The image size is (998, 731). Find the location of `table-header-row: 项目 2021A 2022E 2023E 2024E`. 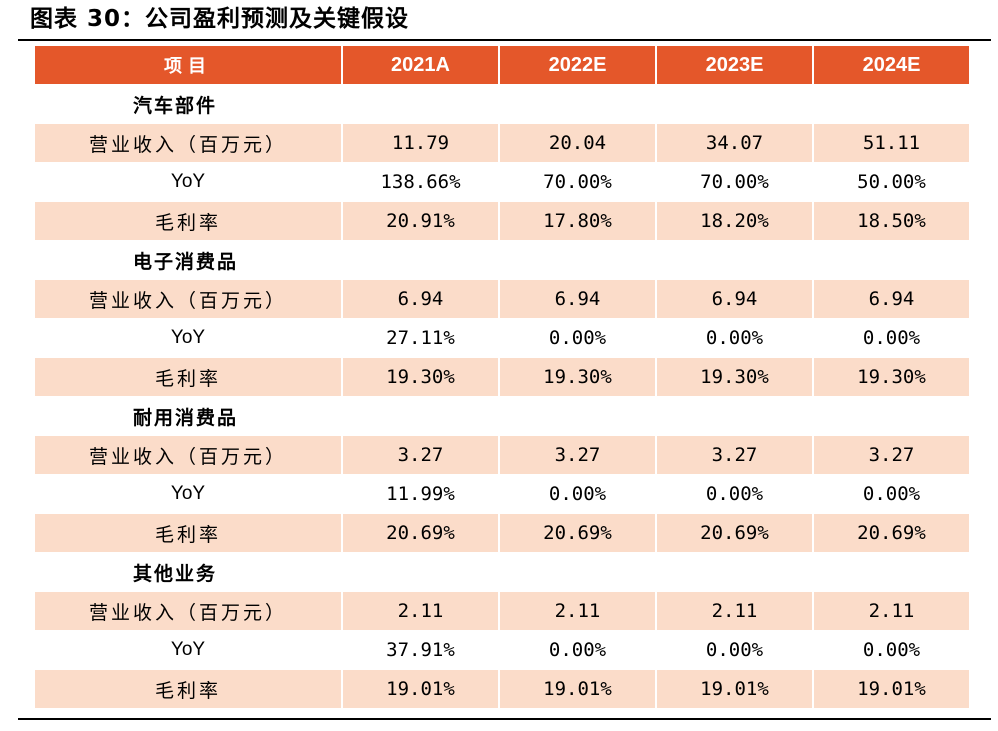

table-header-row: 项目 2021A 2022E 2023E 2024E is located at coordinates (502, 65).